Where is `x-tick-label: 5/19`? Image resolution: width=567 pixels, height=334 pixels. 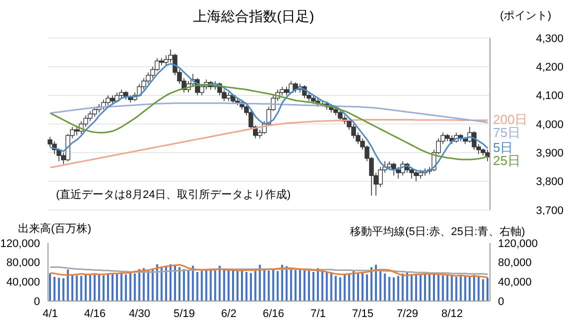
x-tick-label: 5/19 is located at coordinates (184, 314).